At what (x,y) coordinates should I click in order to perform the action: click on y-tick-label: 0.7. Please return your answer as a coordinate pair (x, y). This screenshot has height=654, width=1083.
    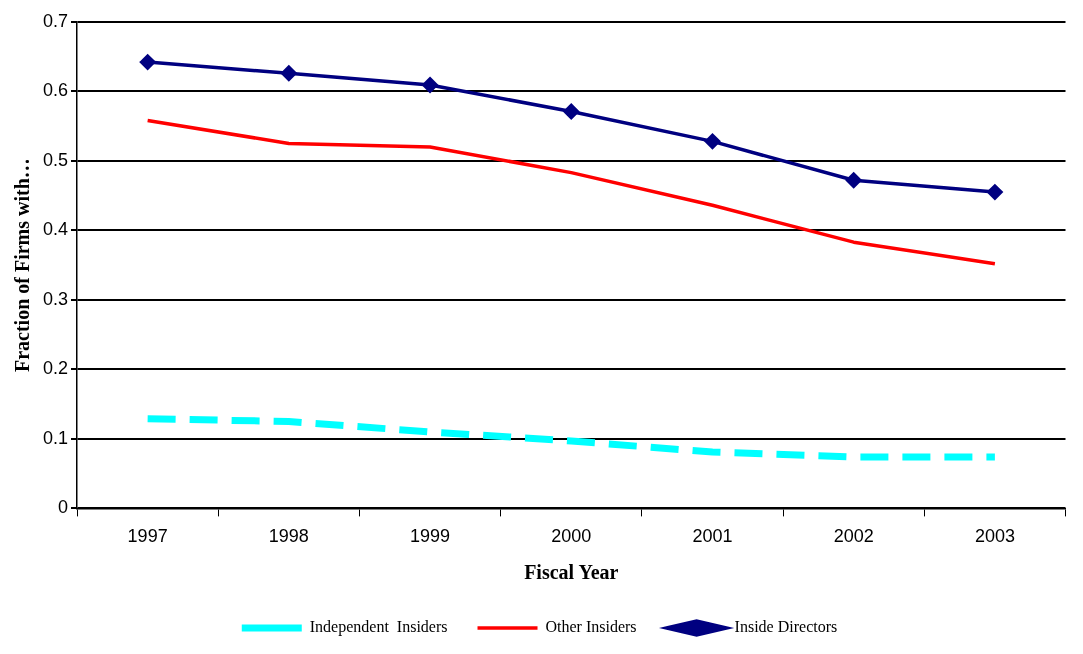
    Looking at the image, I should click on (55, 20).